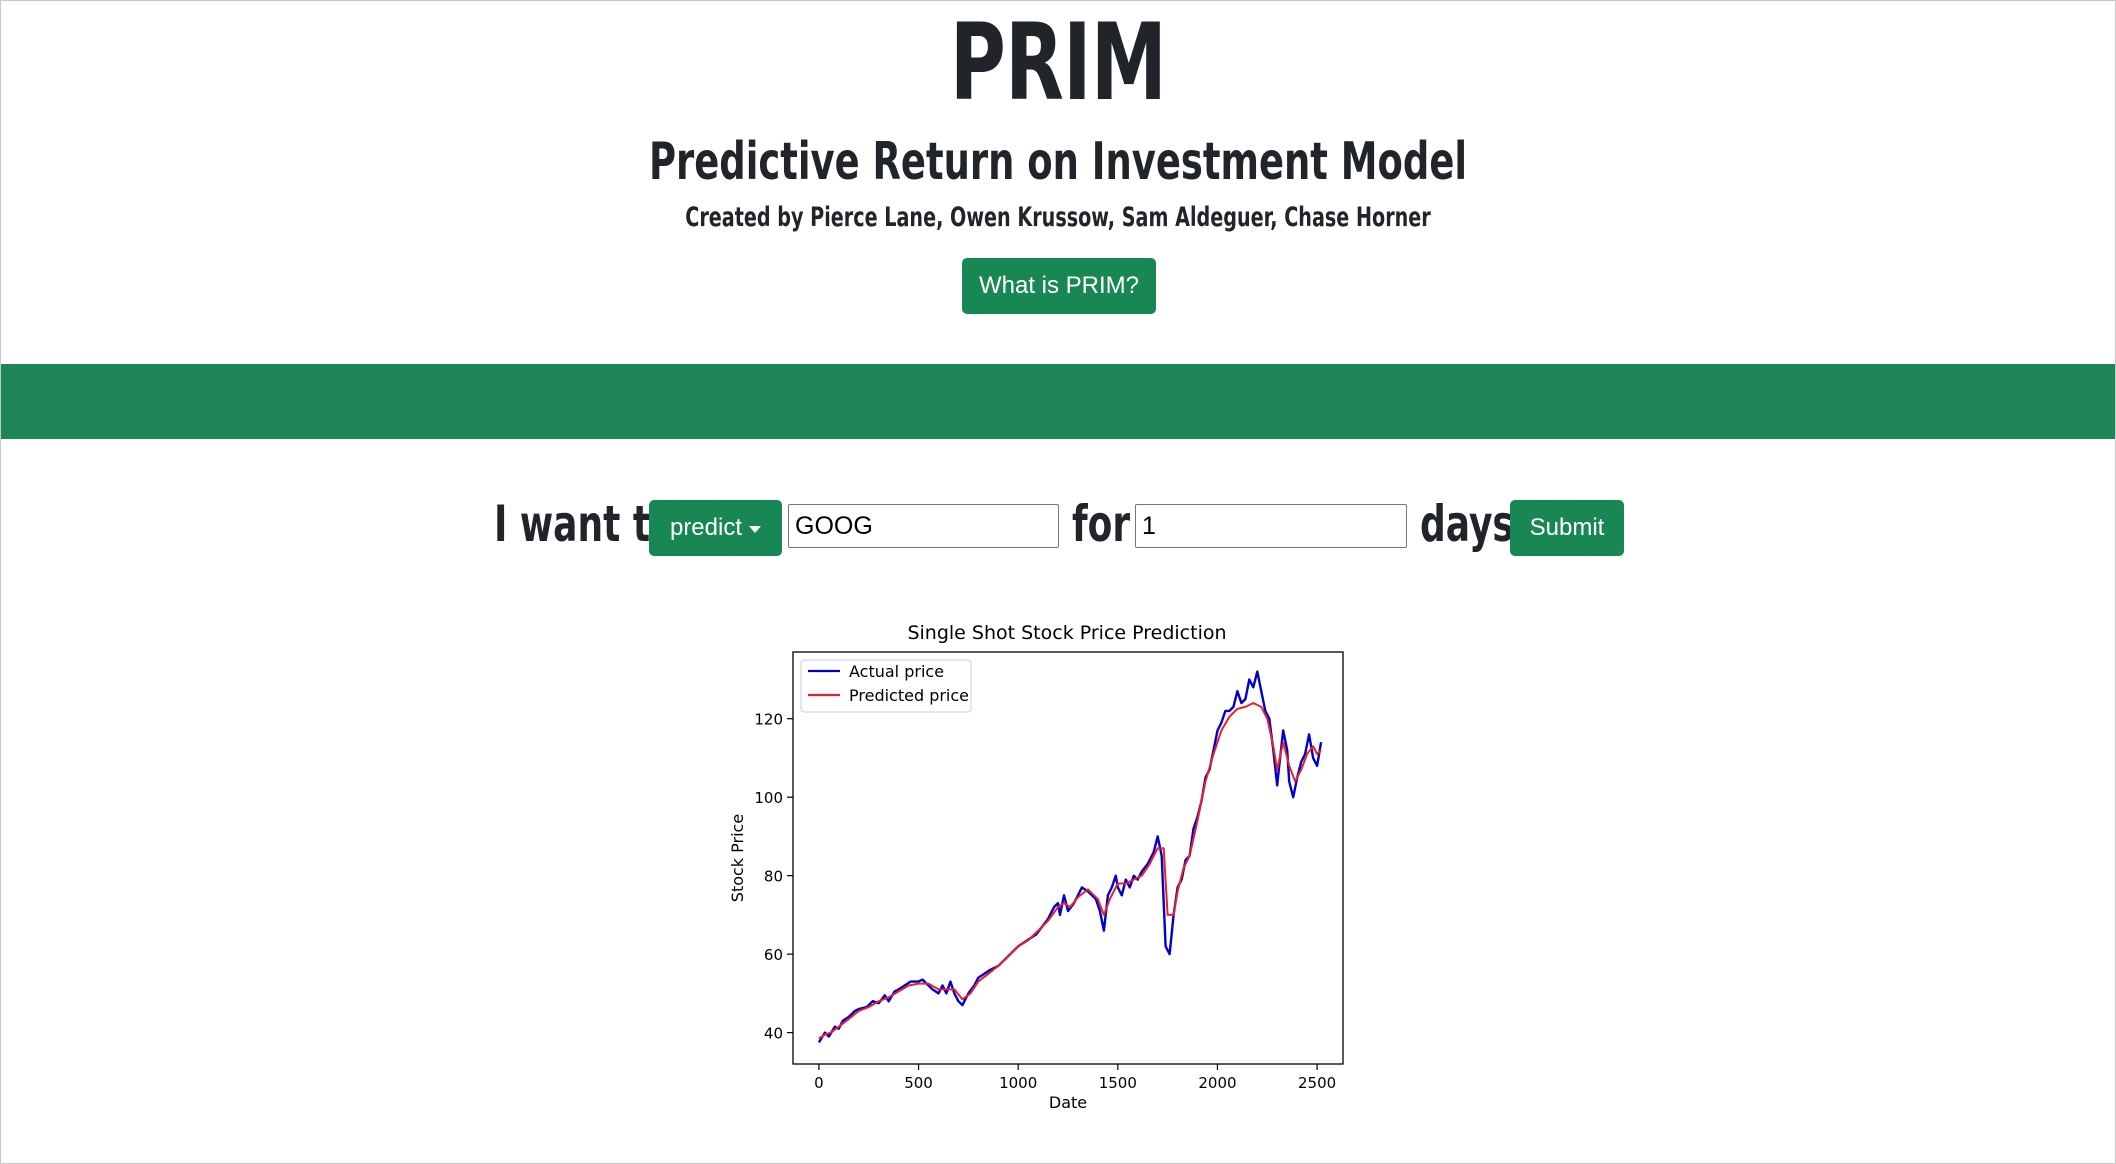  I want to click on x-axis-ticks: 0 500 1000 1500 2000 2500, so click(1075, 1078).